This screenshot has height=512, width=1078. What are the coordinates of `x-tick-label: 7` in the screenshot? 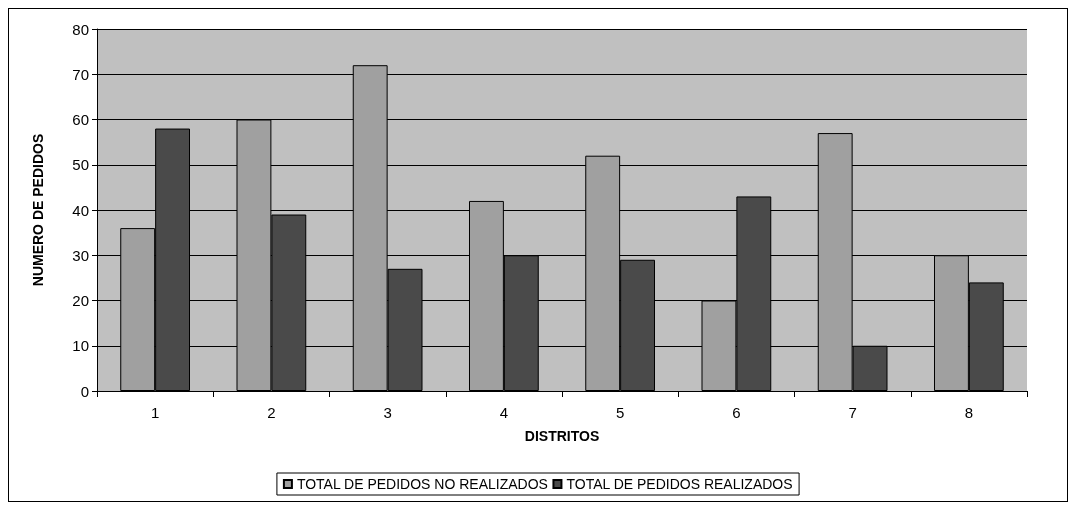 It's located at (852, 412).